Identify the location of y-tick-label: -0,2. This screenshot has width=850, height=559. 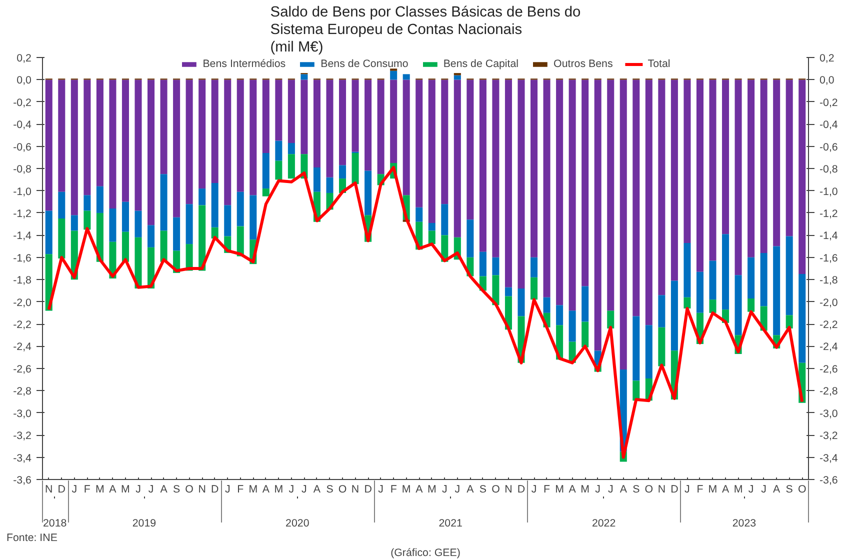
(22, 102).